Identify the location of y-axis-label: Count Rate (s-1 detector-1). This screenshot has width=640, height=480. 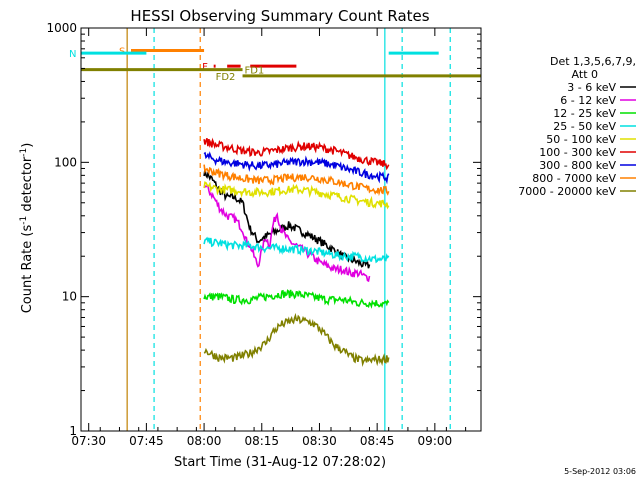
(27, 228).